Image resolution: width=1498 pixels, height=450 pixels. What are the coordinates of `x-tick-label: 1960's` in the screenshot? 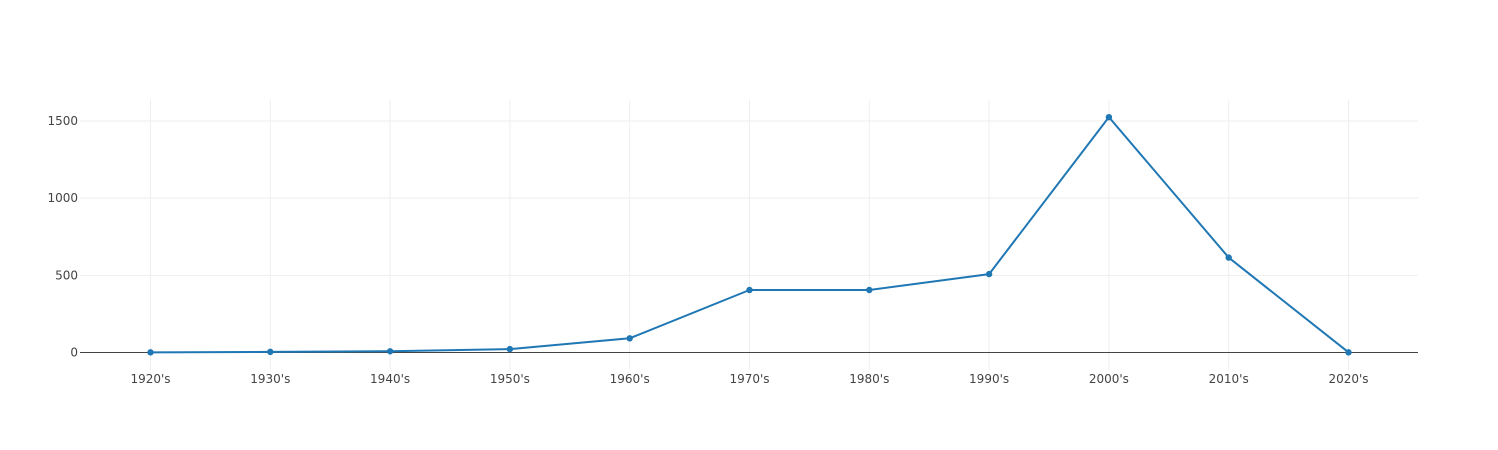 It's located at (630, 379).